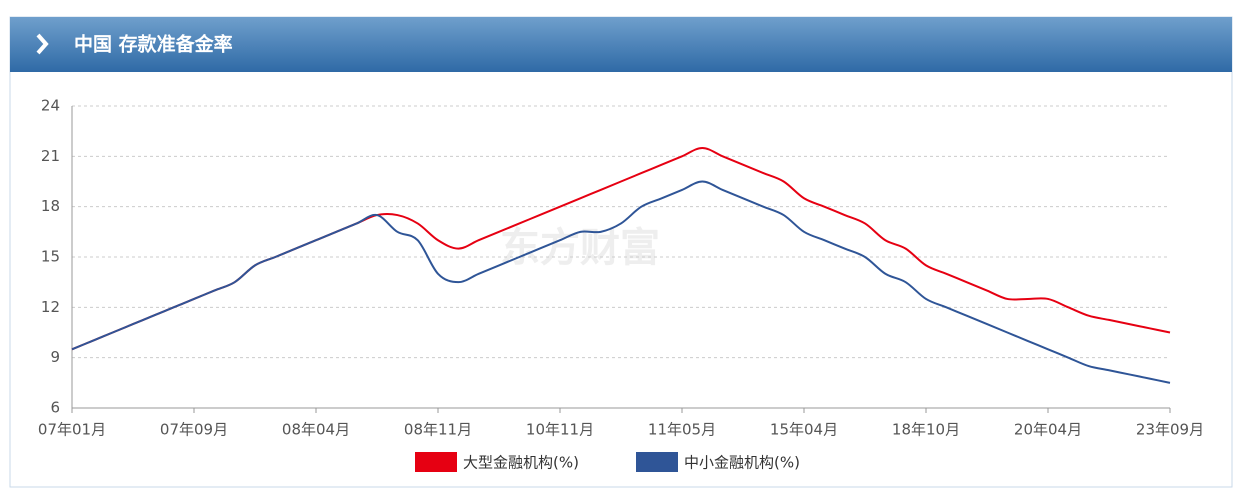 This screenshot has height=496, width=1242. What do you see at coordinates (72, 430) in the screenshot?
I see `x-tick-label: 07年01月` at bounding box center [72, 430].